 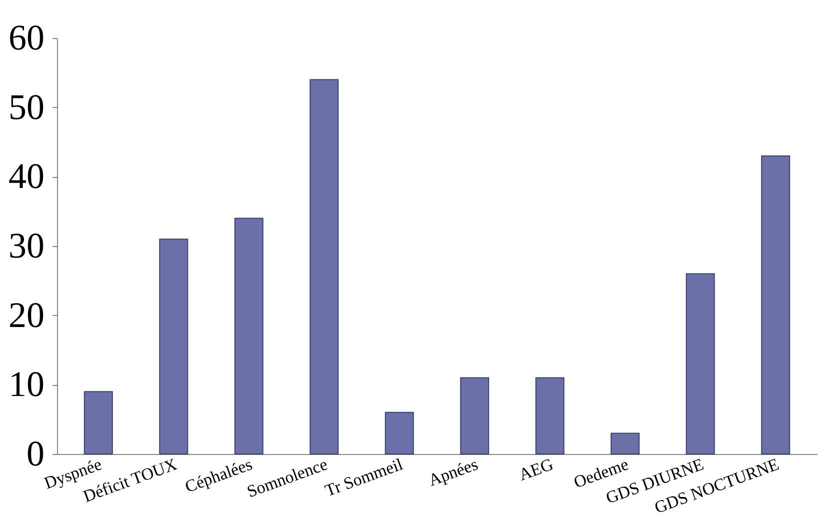 What do you see at coordinates (26, 314) in the screenshot?
I see `y-tick-label: 20` at bounding box center [26, 314].